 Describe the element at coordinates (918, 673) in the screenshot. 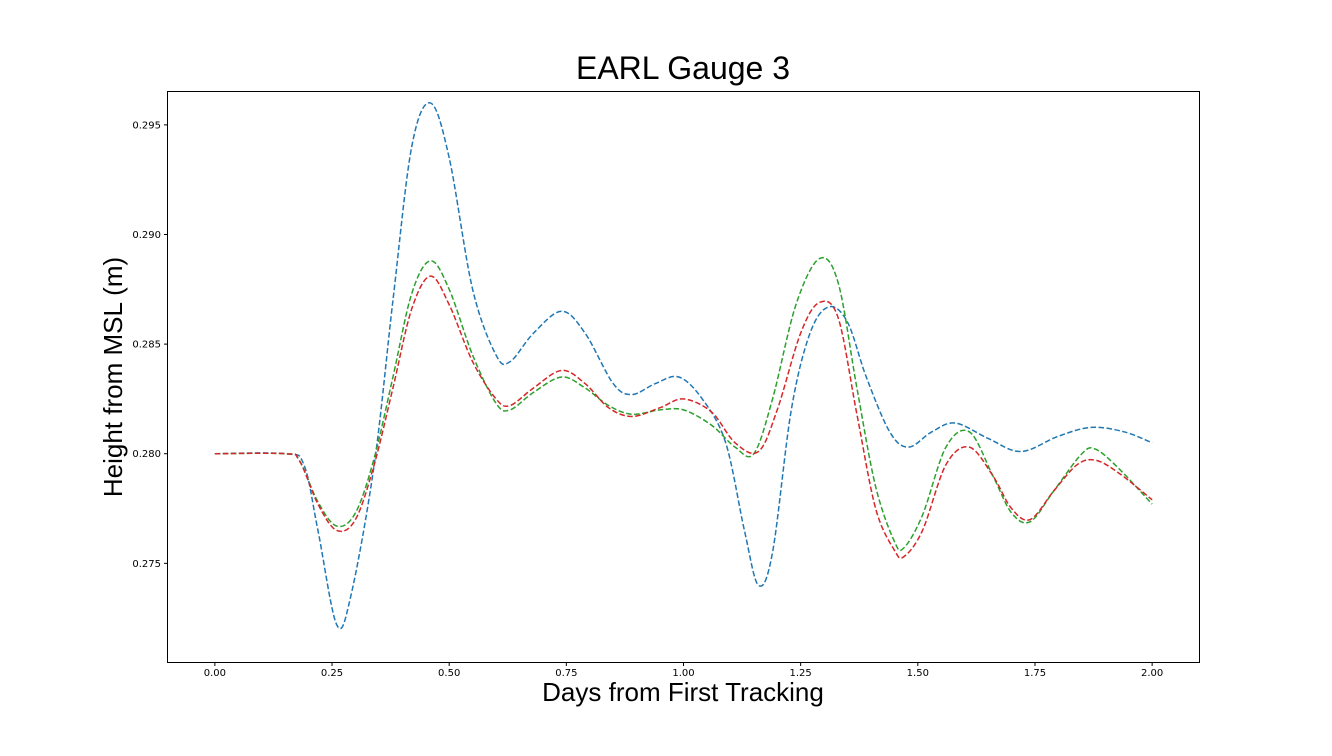

I see `x-tick-label: 1.50` at that location.